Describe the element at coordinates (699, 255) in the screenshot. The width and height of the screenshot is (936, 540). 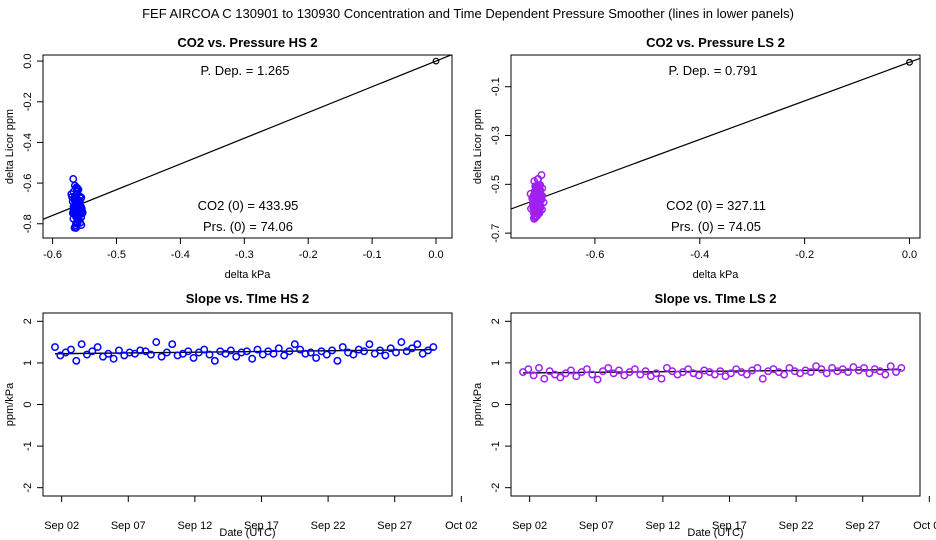
I see `x-tick-label: -0.4` at that location.